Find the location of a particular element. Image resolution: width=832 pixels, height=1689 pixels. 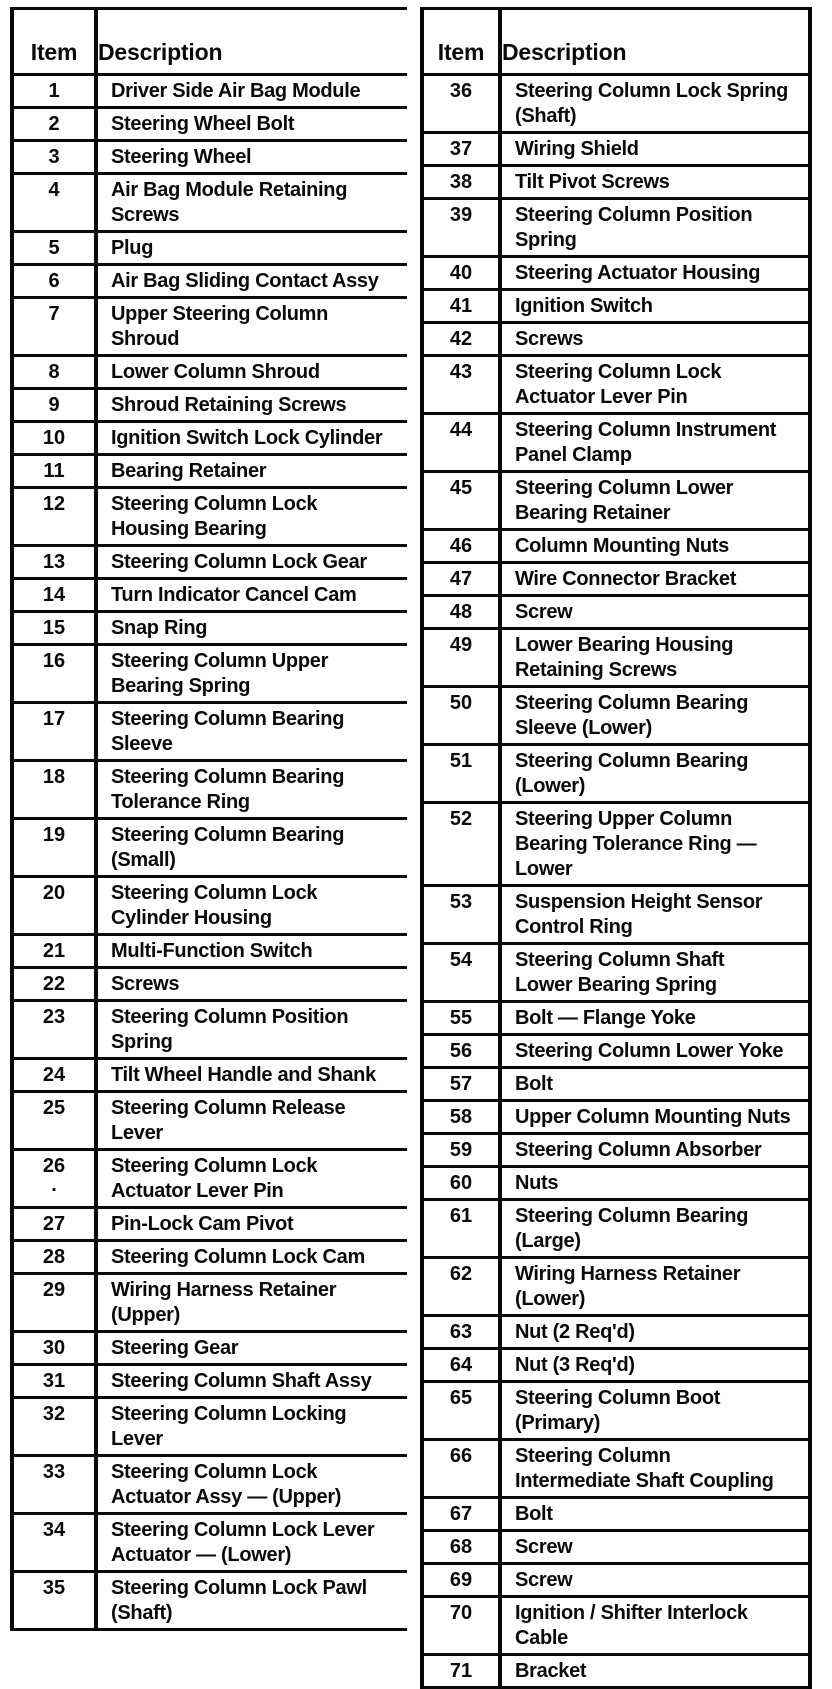

item-number-cell: 12 is located at coordinates (54, 516).